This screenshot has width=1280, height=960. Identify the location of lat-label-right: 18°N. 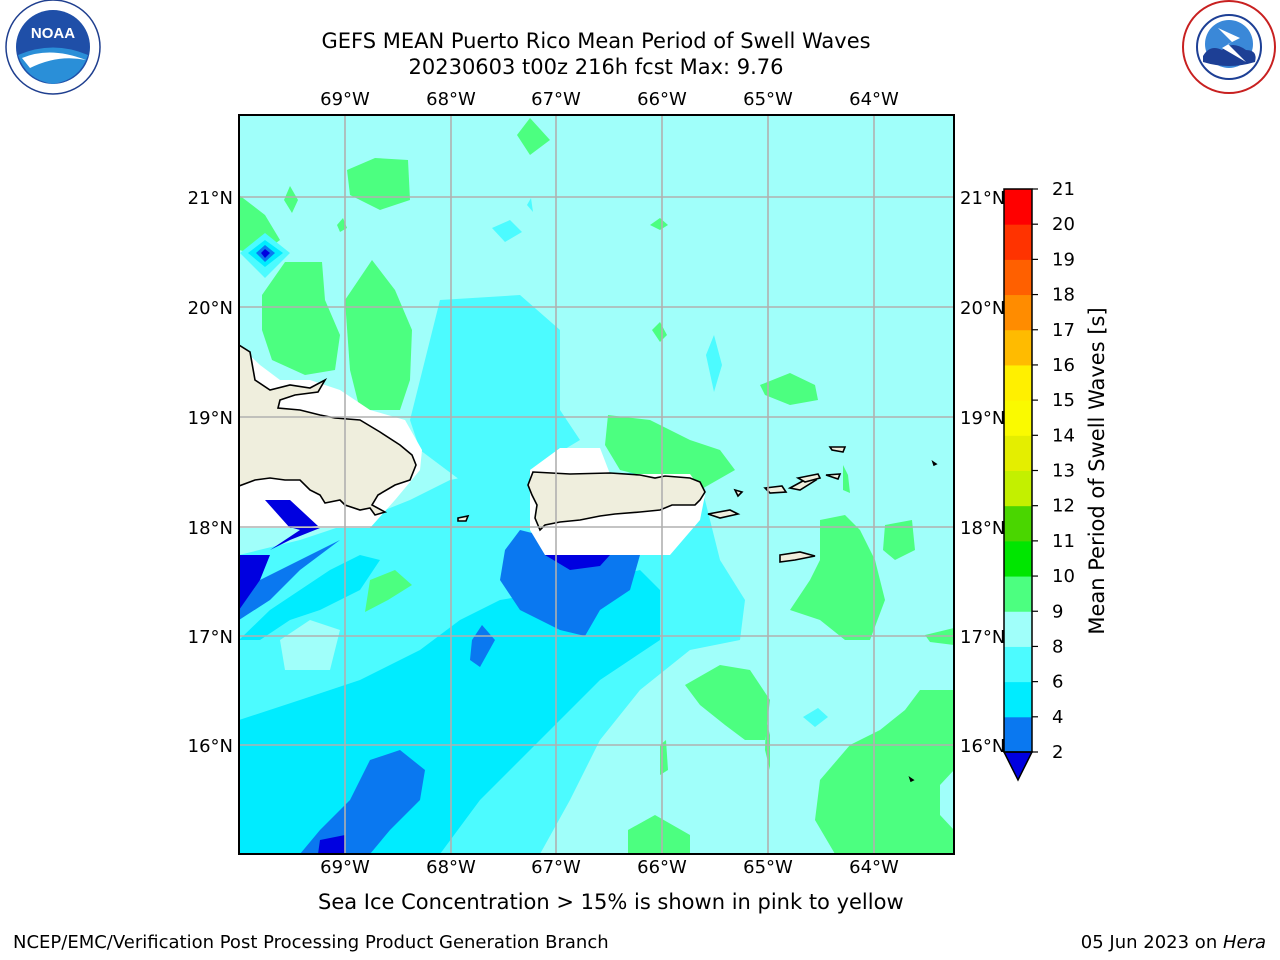
(982, 528).